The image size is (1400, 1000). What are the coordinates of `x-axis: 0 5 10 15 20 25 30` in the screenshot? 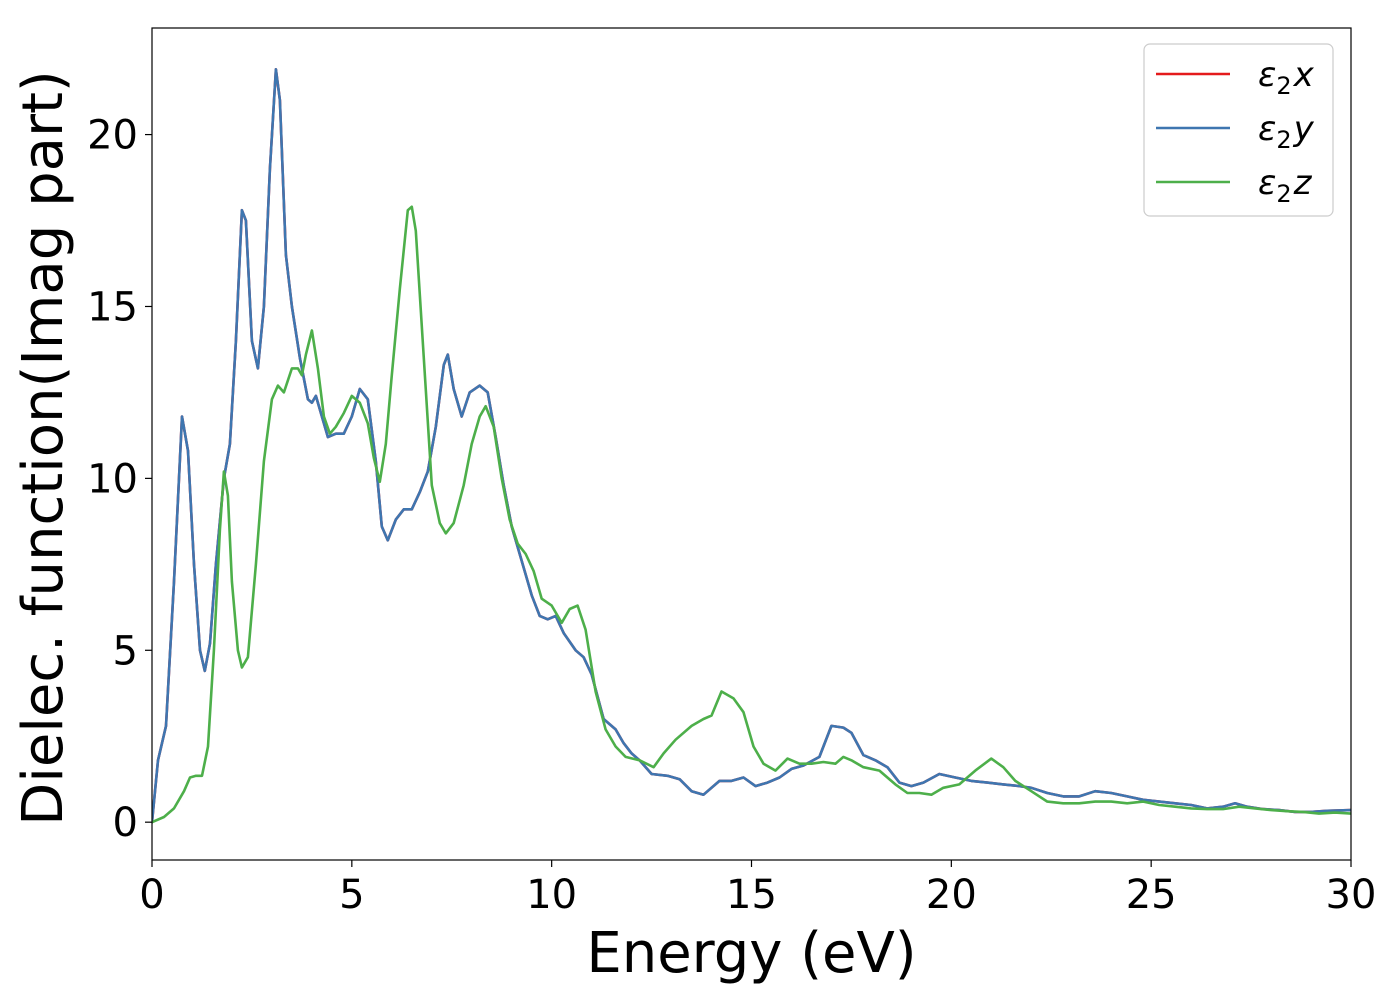 It's located at (757, 889).